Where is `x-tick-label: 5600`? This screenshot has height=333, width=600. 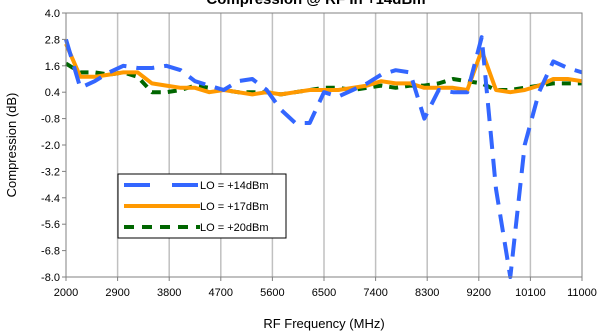 x-tick-label: 5600 is located at coordinates (272, 293).